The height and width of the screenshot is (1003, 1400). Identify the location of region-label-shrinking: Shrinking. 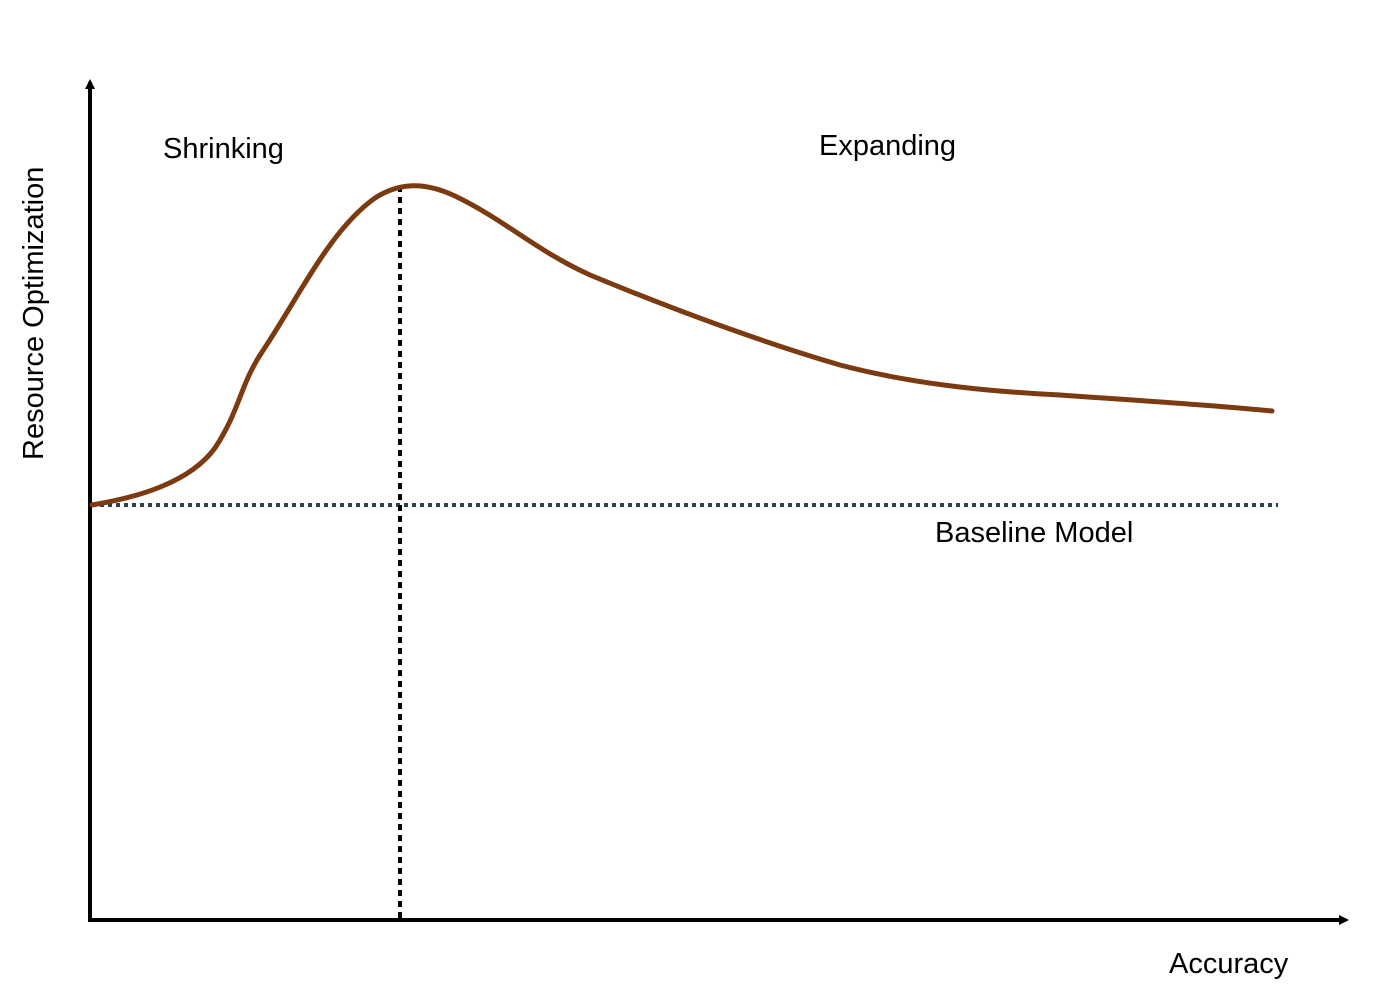
(223, 149).